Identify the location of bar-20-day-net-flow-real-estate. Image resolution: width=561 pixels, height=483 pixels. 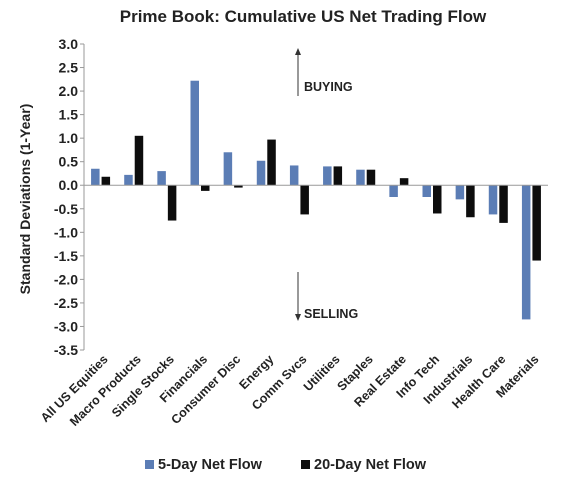
(404, 182).